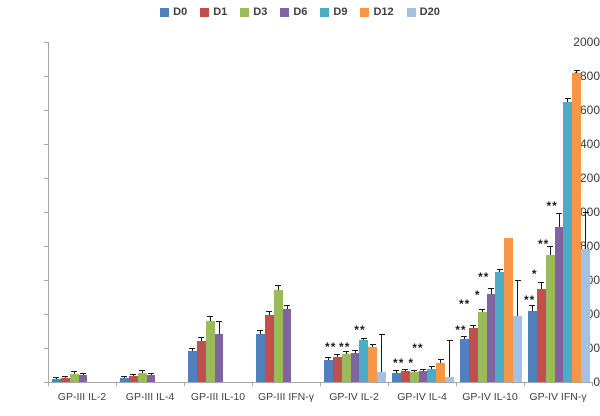  I want to click on legend-item-d20: D20, so click(423, 11).